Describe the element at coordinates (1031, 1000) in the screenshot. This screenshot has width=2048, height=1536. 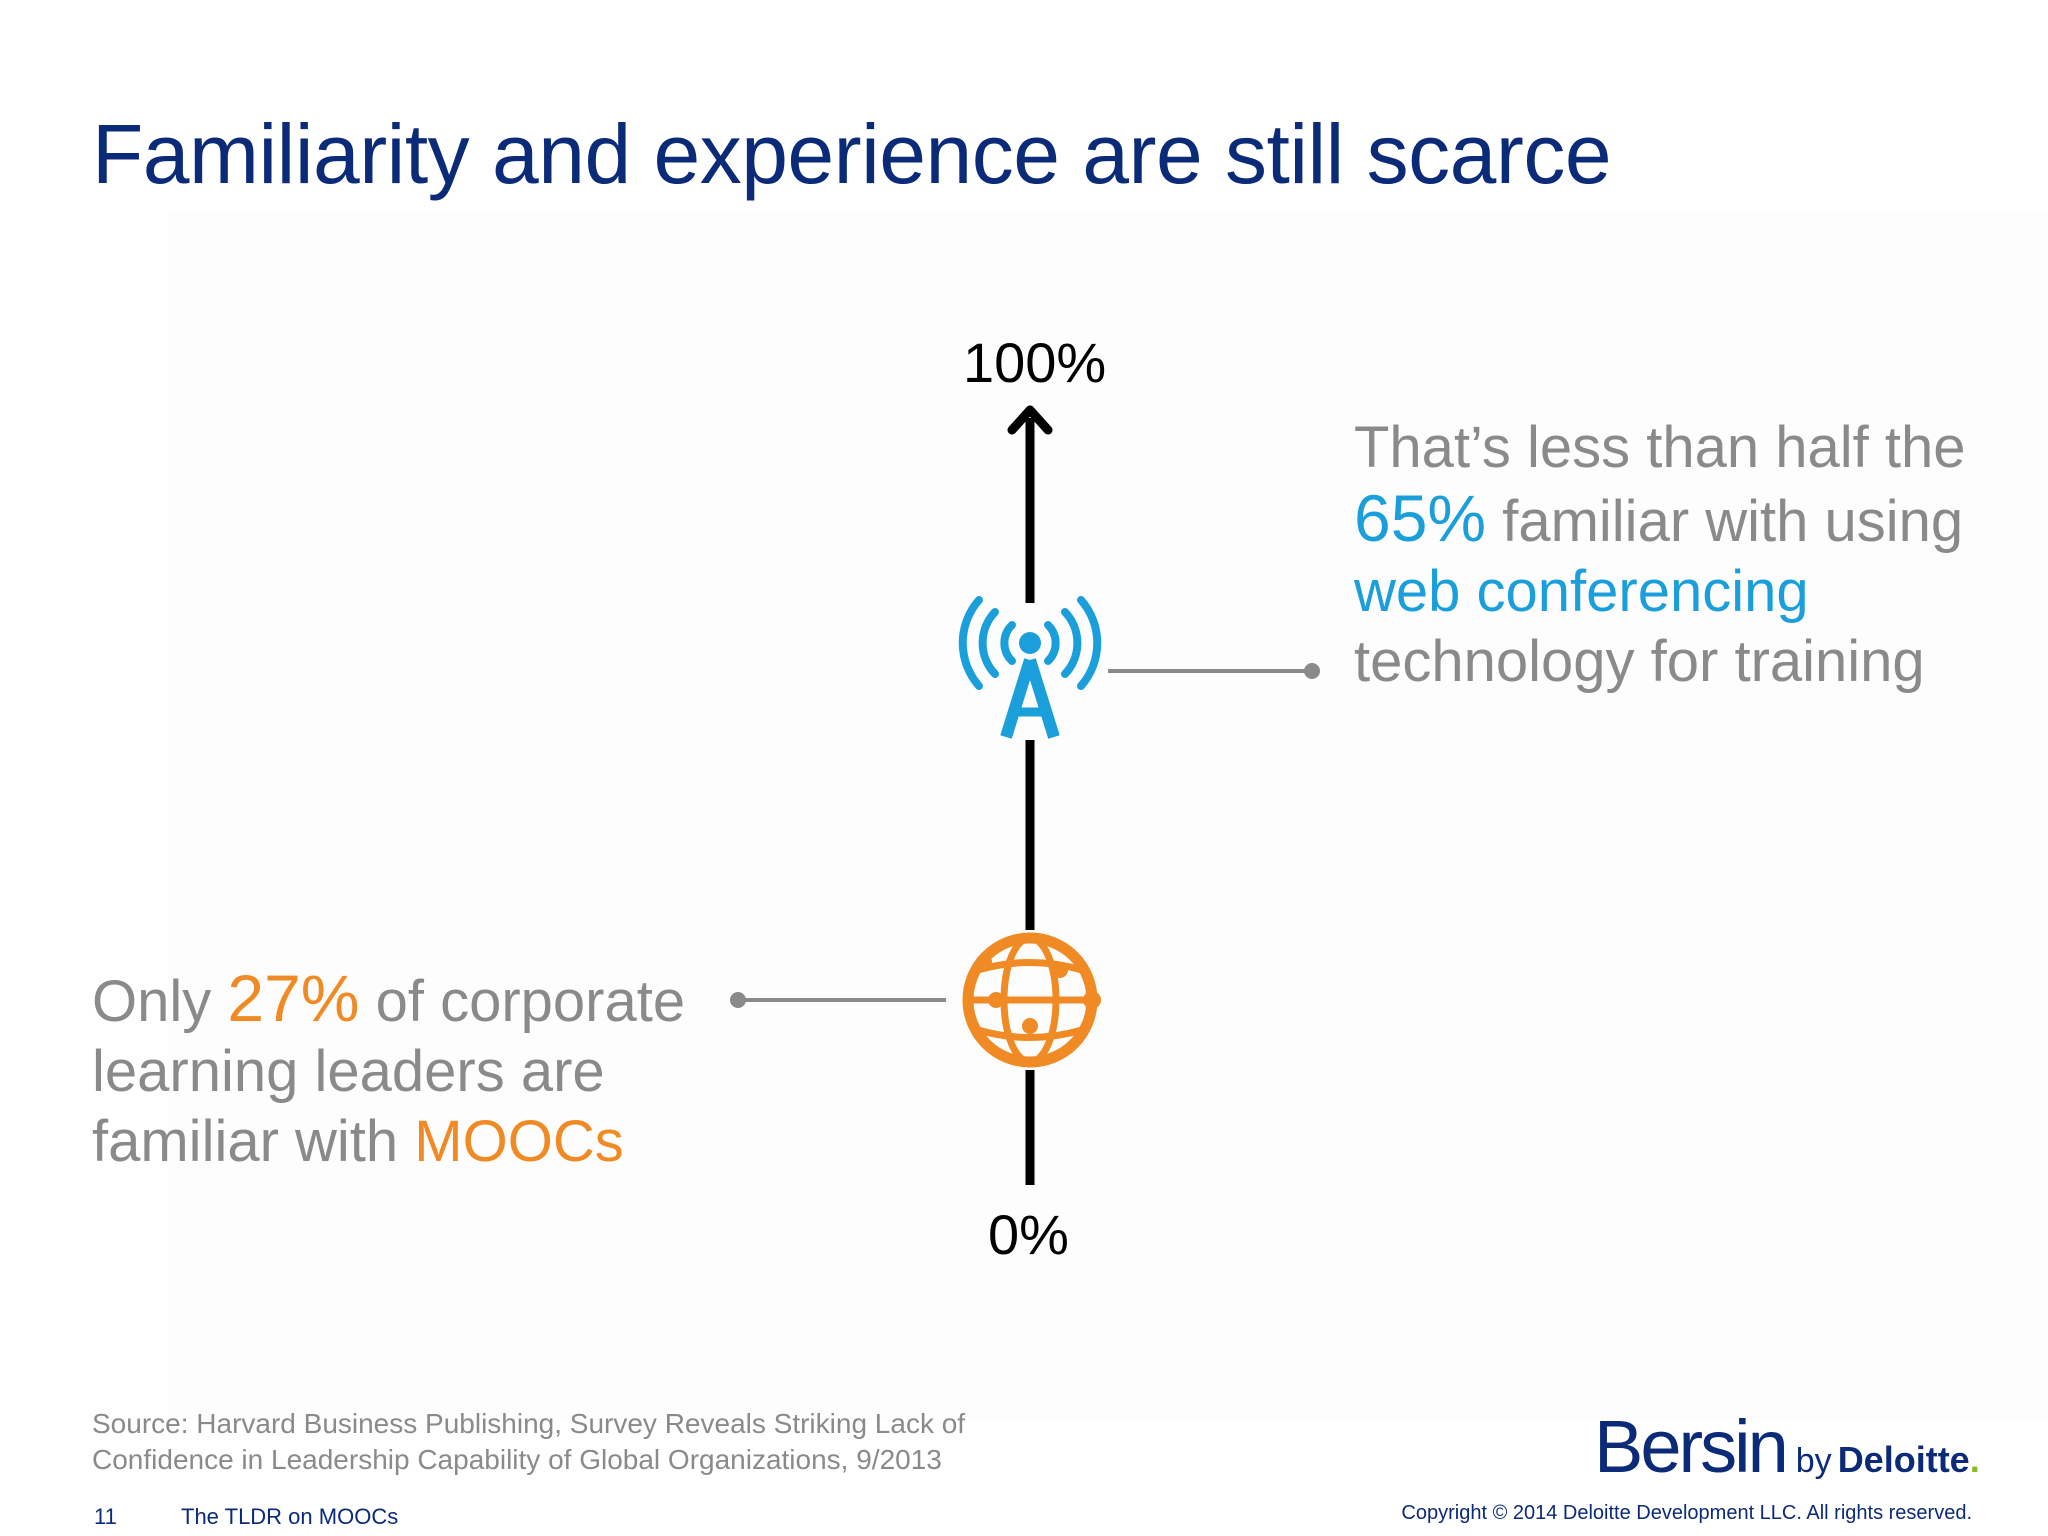
I see `globe-network-icon` at that location.